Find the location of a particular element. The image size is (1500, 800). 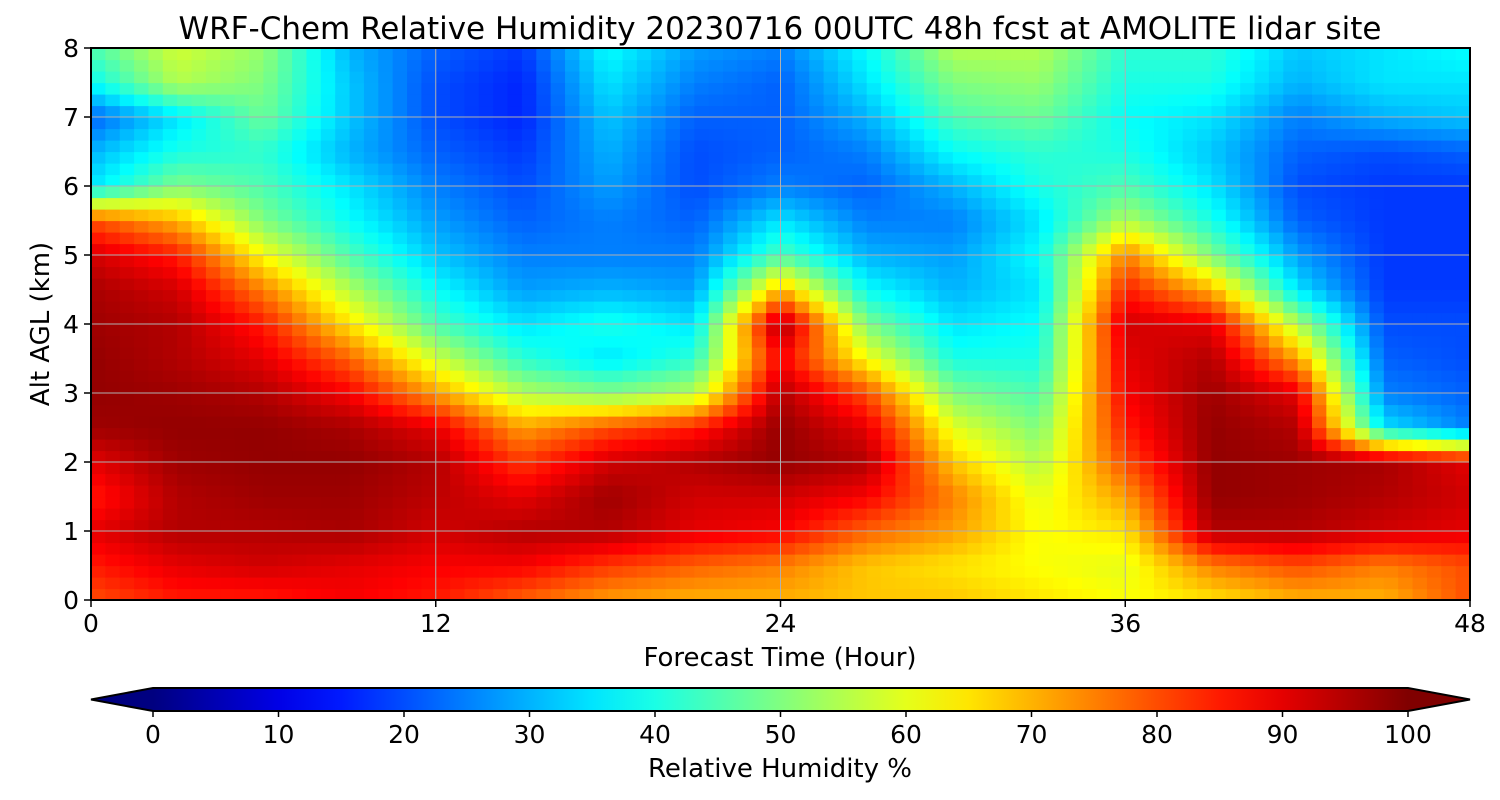

colorbar-tick-label: 100 is located at coordinates (1408, 734).